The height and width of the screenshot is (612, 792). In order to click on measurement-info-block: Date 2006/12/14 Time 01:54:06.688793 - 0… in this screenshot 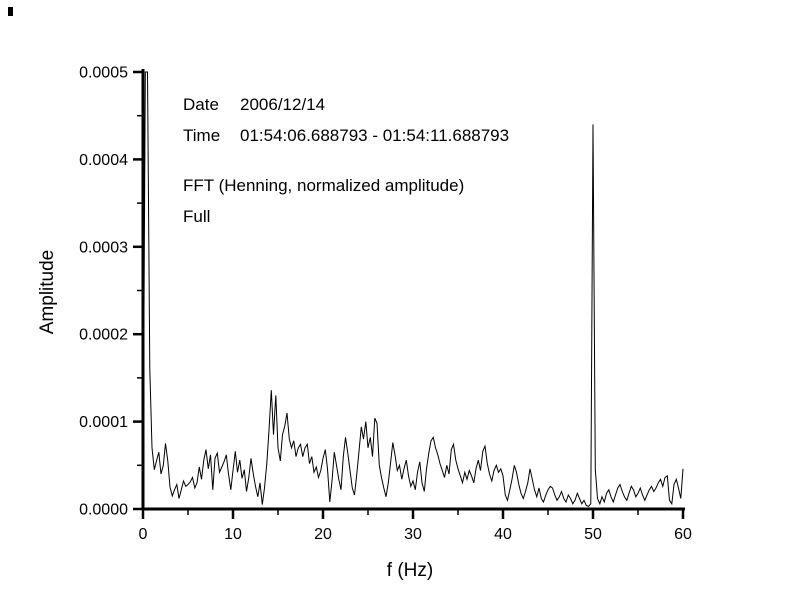, I will do `click(346, 120)`.